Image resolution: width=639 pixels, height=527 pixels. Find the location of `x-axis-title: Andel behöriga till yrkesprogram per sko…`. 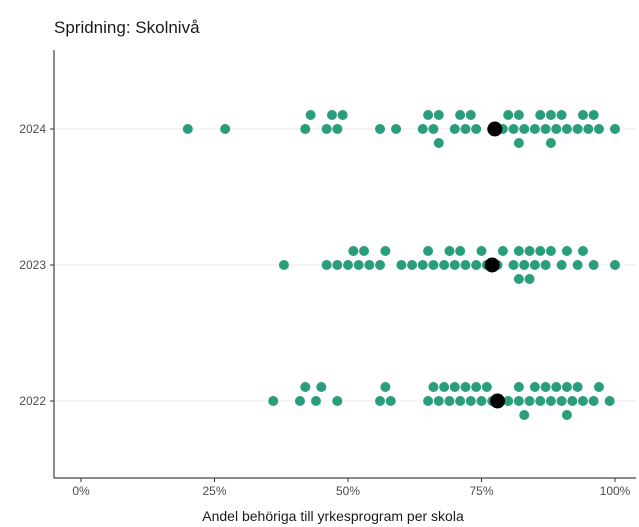

x-axis-title: Andel behöriga till yrkesprogram per sko… is located at coordinates (333, 516).